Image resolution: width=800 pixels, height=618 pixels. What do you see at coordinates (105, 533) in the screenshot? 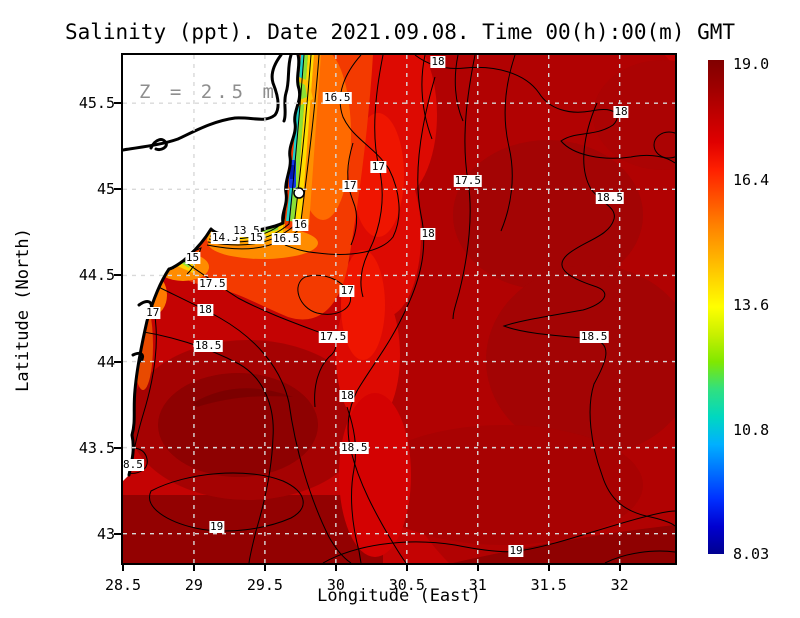
I see `y-tick-label: 43` at bounding box center [105, 533].